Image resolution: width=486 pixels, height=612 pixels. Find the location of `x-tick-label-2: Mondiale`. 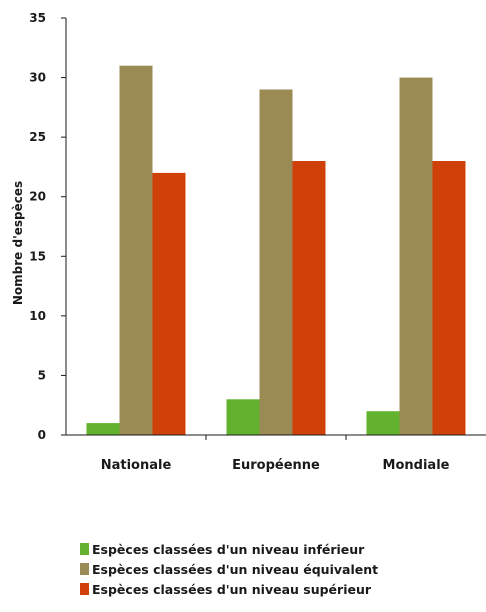

x-tick-label-2: Mondiale is located at coordinates (416, 465).